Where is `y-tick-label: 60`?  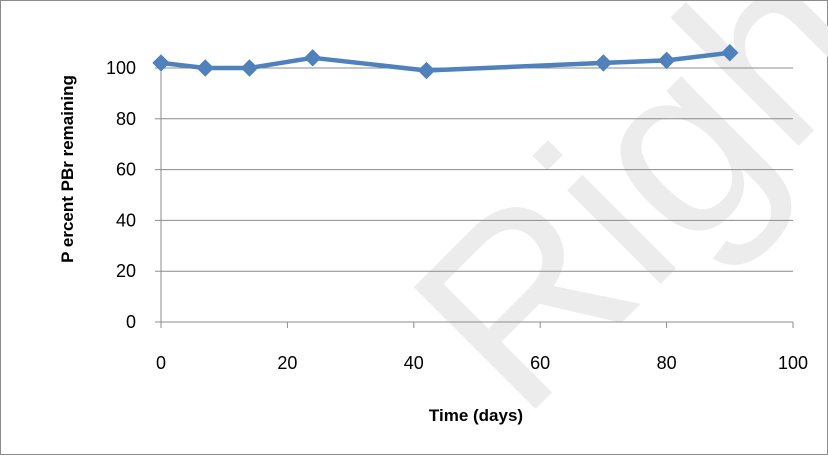
y-tick-label: 60 is located at coordinates (126, 170).